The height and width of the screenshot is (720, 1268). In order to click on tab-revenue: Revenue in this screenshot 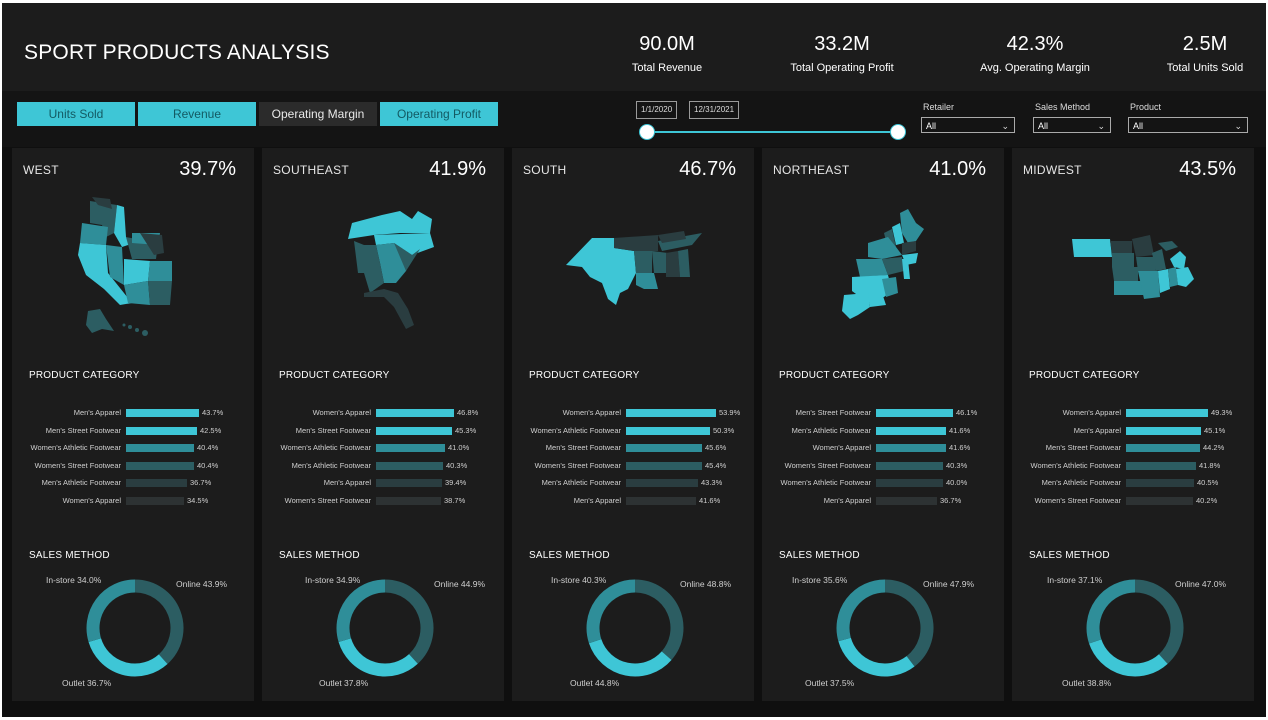, I will do `click(197, 114)`.